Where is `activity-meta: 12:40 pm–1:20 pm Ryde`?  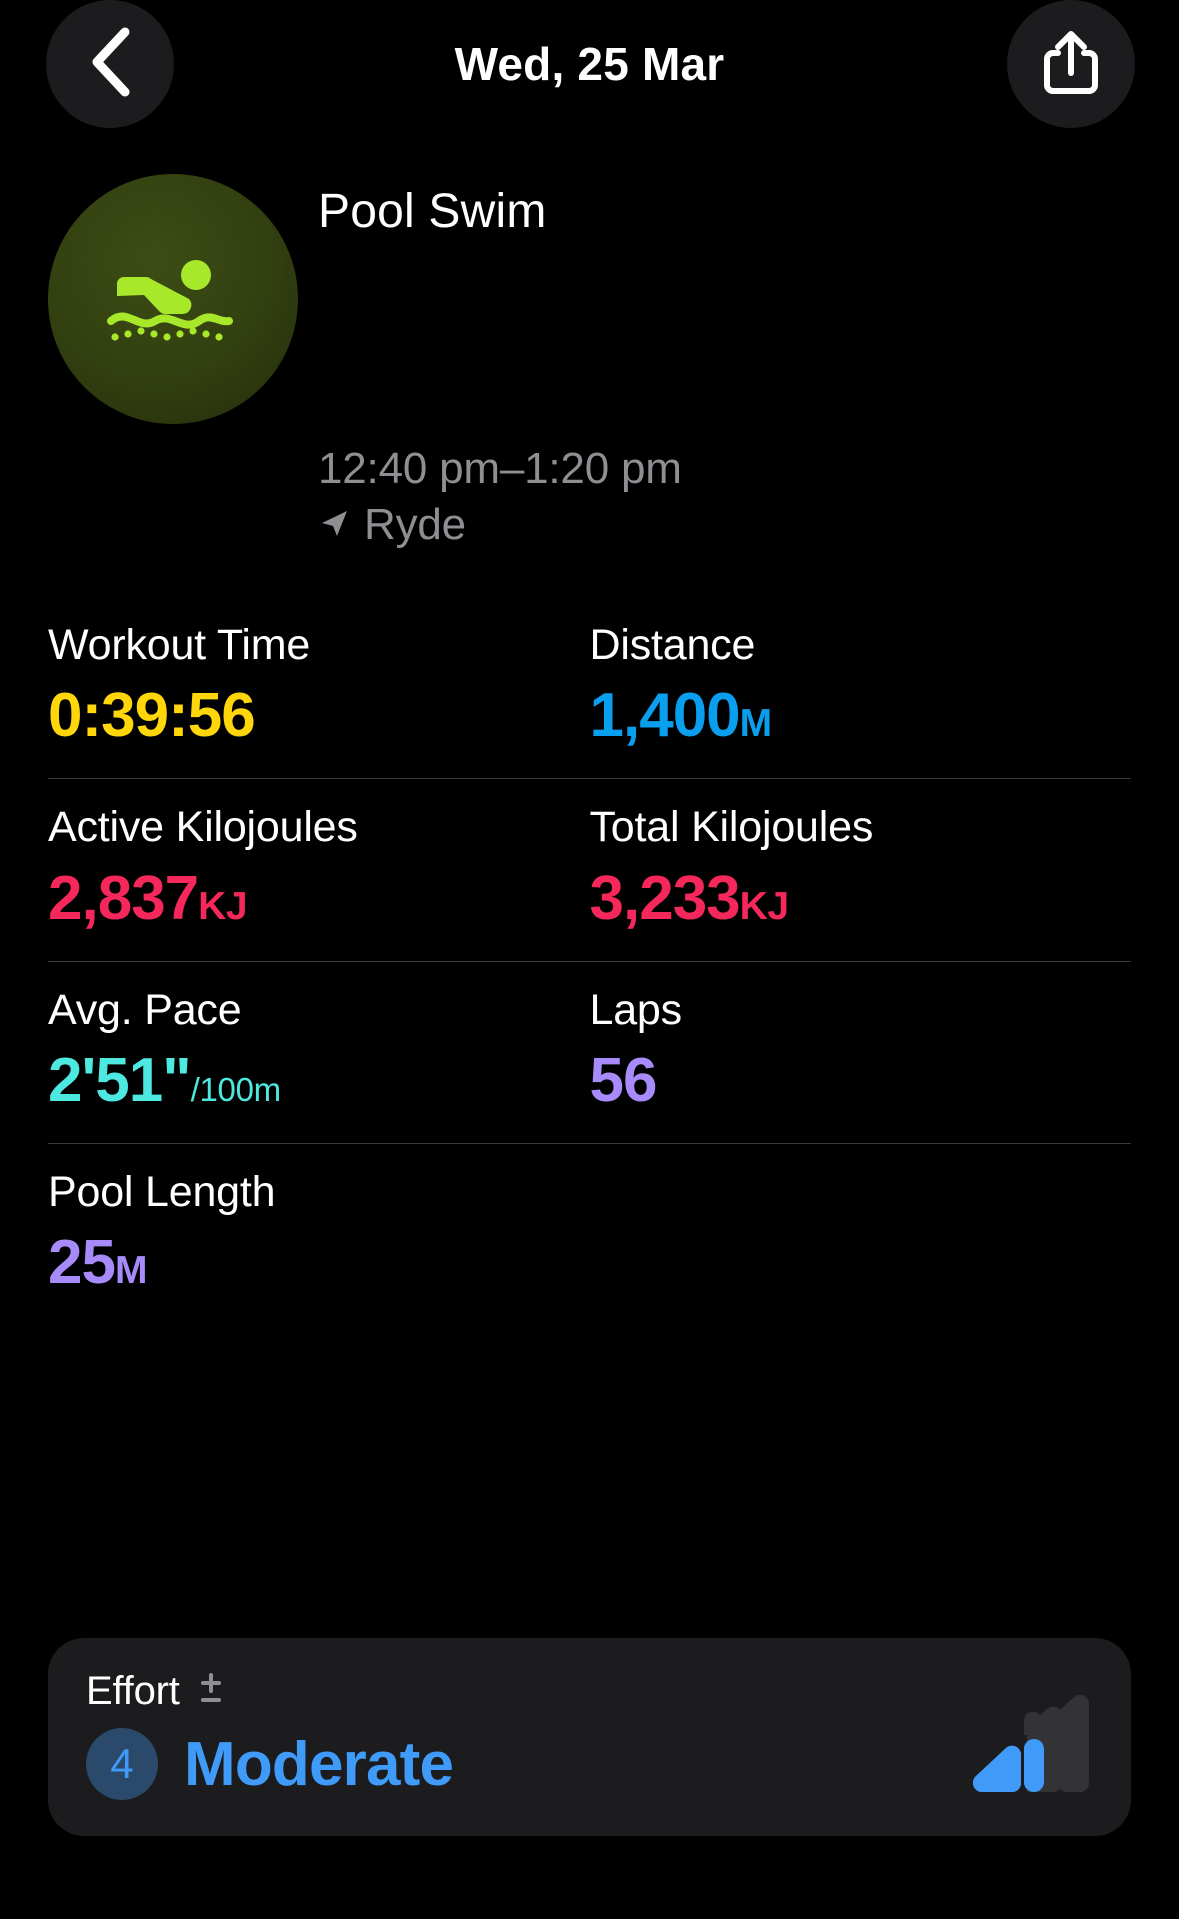
activity-meta: 12:40 pm–1:20 pm Ryde is located at coordinates (500, 497).